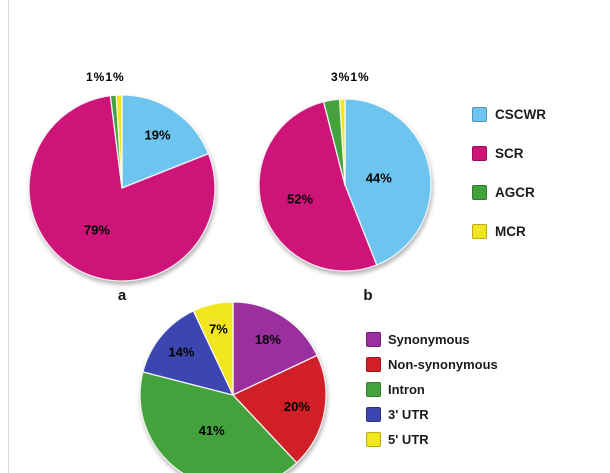  I want to click on legend-top: CSCWR SCR AGCR MCR, so click(509, 172).